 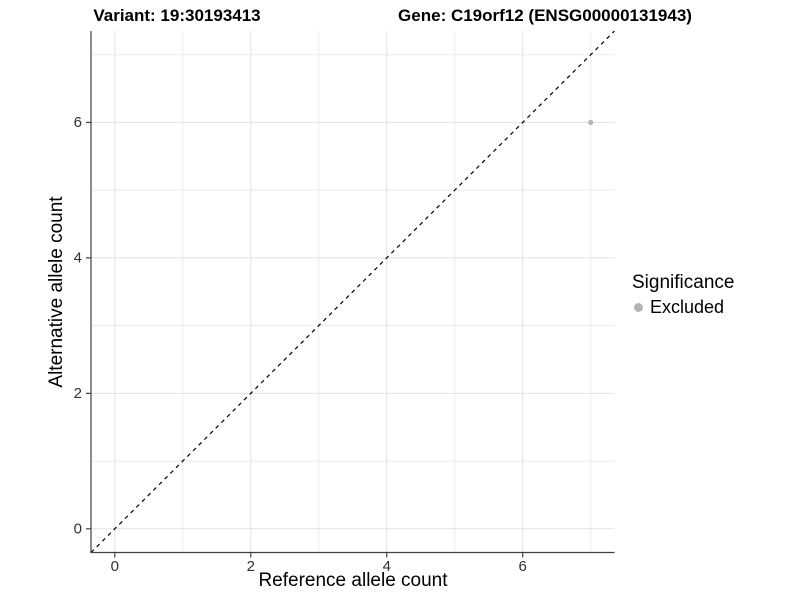 What do you see at coordinates (687, 307) in the screenshot?
I see `legend-item-label: Excluded` at bounding box center [687, 307].